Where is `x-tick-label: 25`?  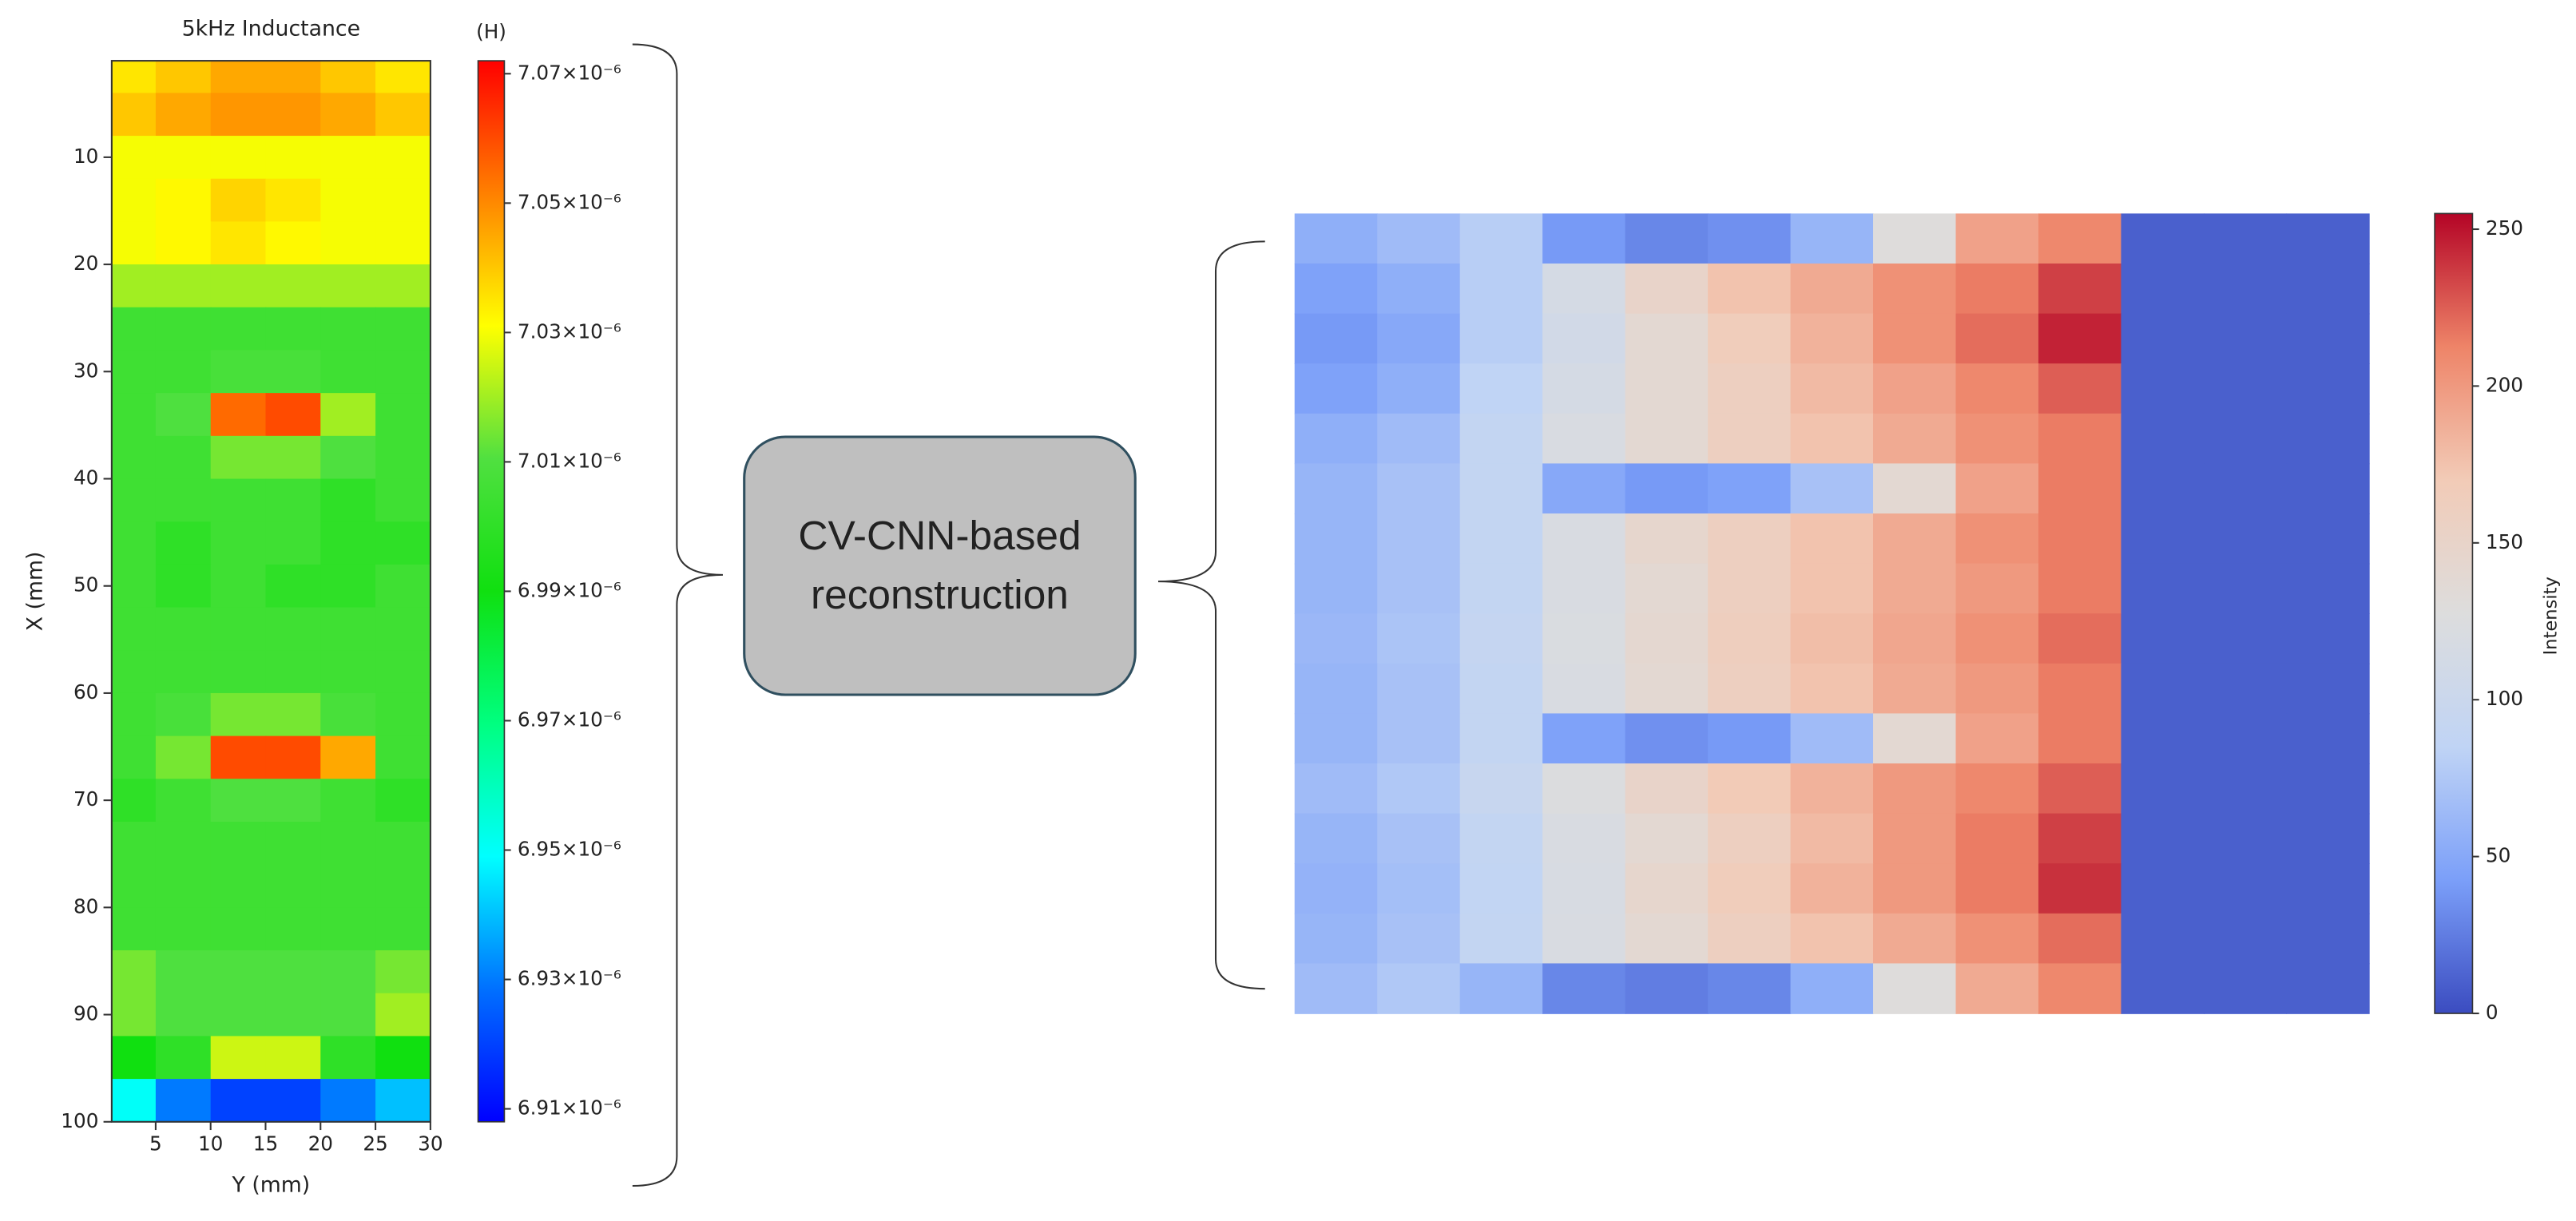
x-tick-label: 25 is located at coordinates (375, 1144).